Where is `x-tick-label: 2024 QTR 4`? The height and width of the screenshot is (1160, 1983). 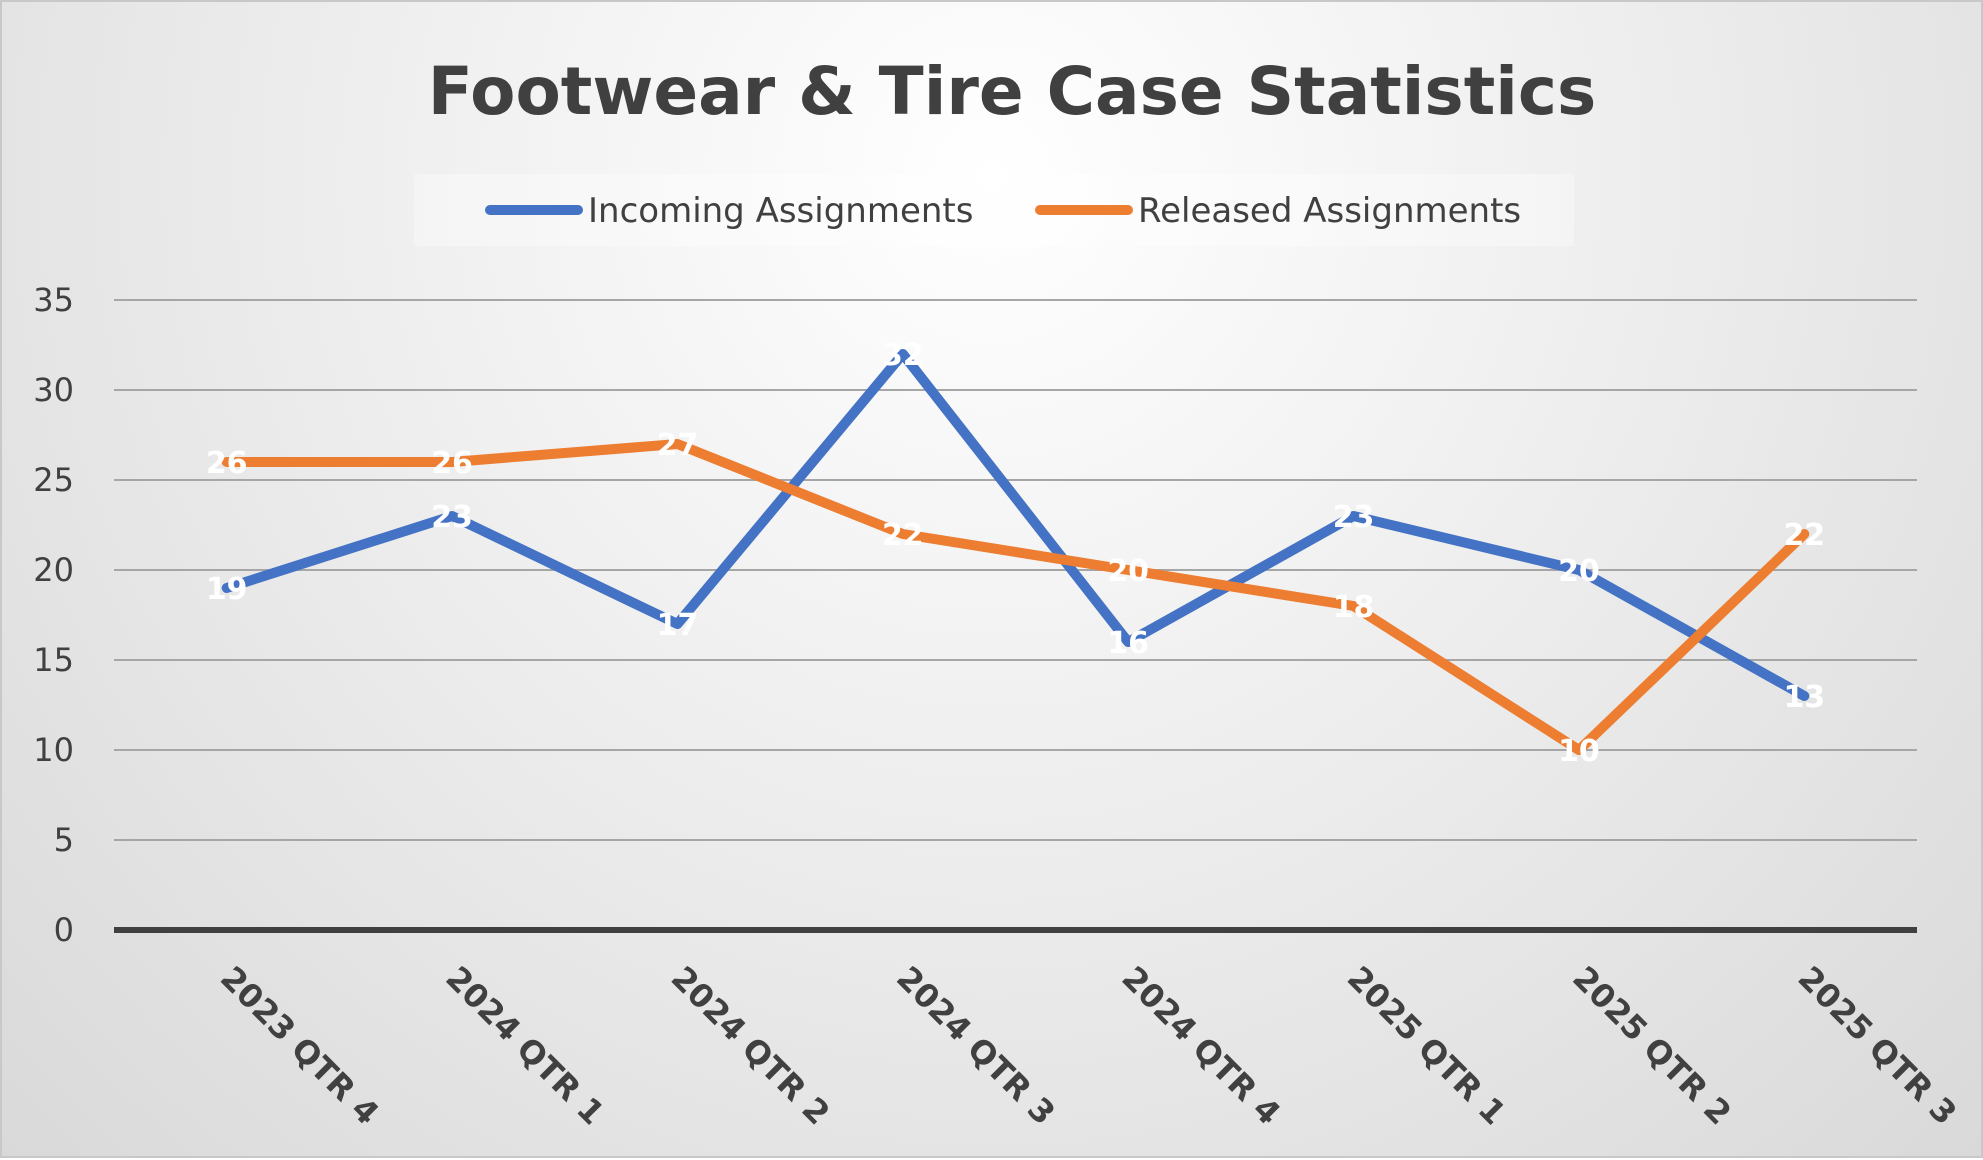 x-tick-label: 2024 QTR 4 is located at coordinates (1201, 1045).